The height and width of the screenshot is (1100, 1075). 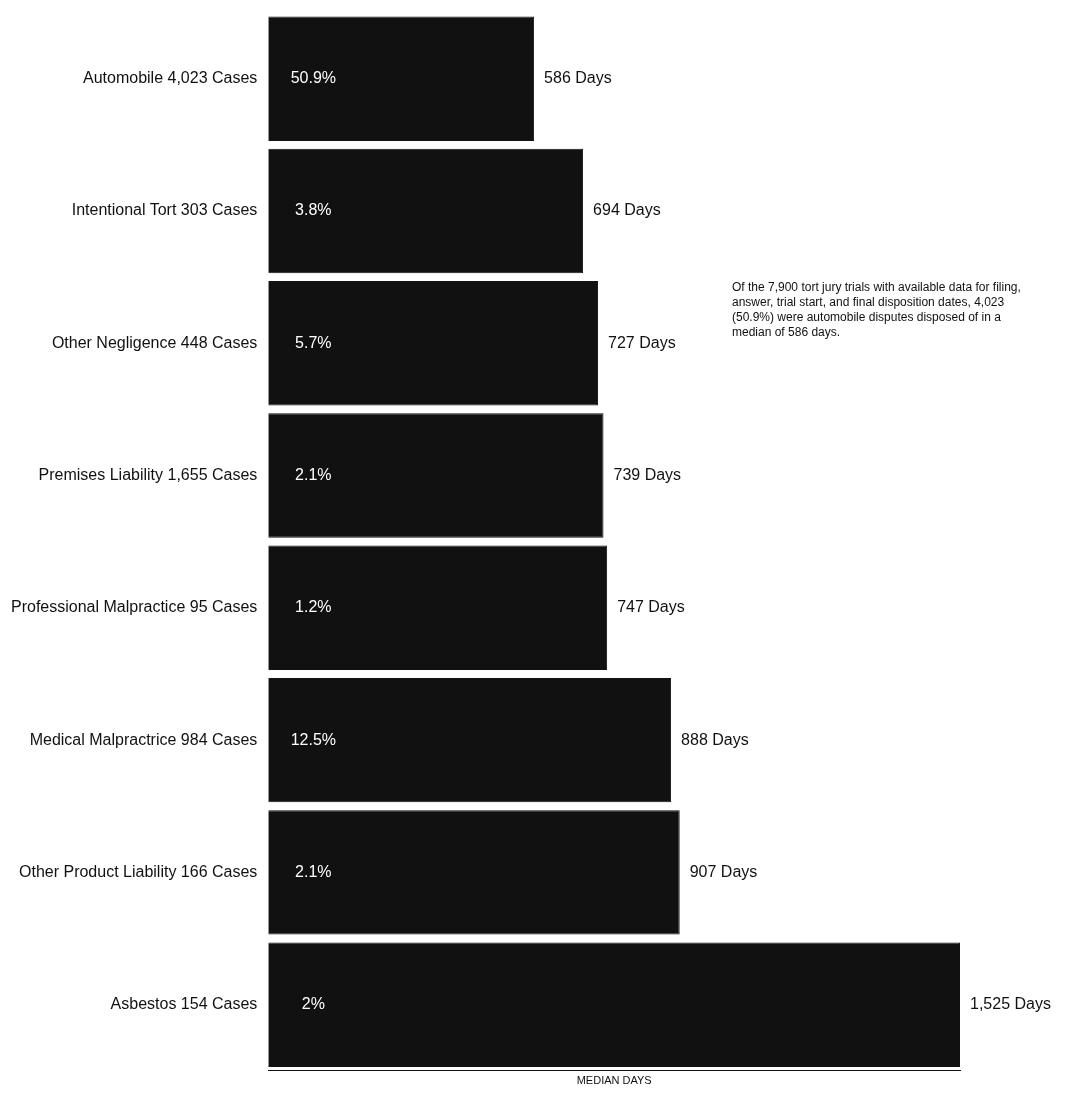 I want to click on data-label: 694 Days, so click(x=627, y=210).